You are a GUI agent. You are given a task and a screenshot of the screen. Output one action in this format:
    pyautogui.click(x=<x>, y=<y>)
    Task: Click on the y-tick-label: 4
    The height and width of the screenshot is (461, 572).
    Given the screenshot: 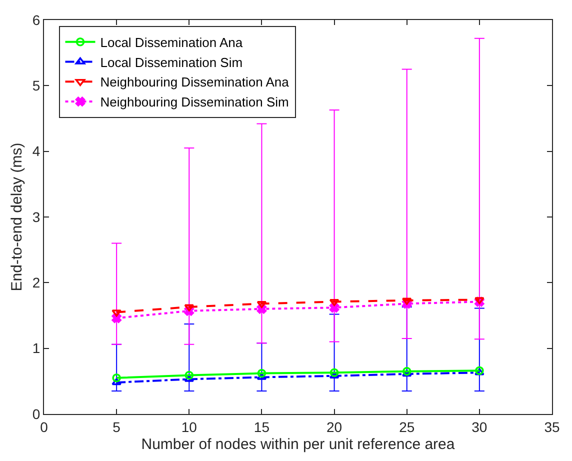 What is the action you would take?
    pyautogui.click(x=36, y=151)
    